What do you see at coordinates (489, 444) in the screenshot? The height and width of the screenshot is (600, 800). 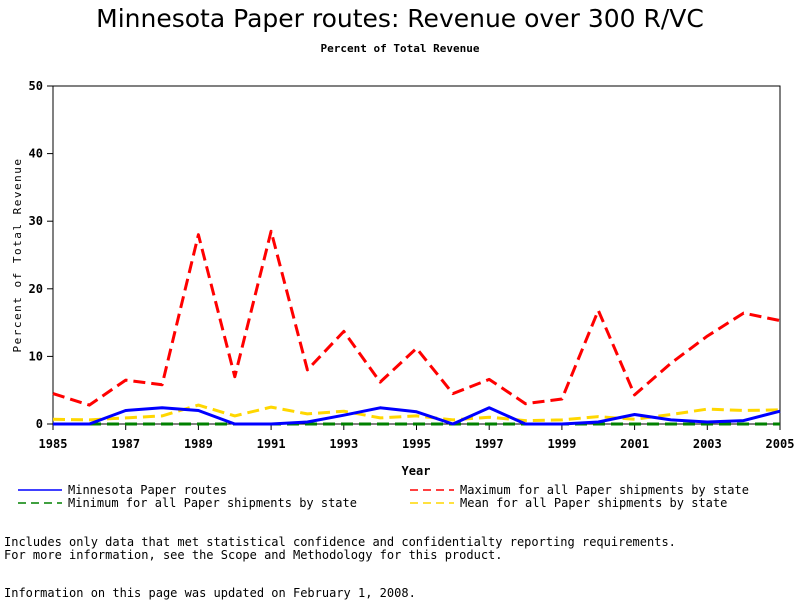 I see `x-tick-label: 1997` at bounding box center [489, 444].